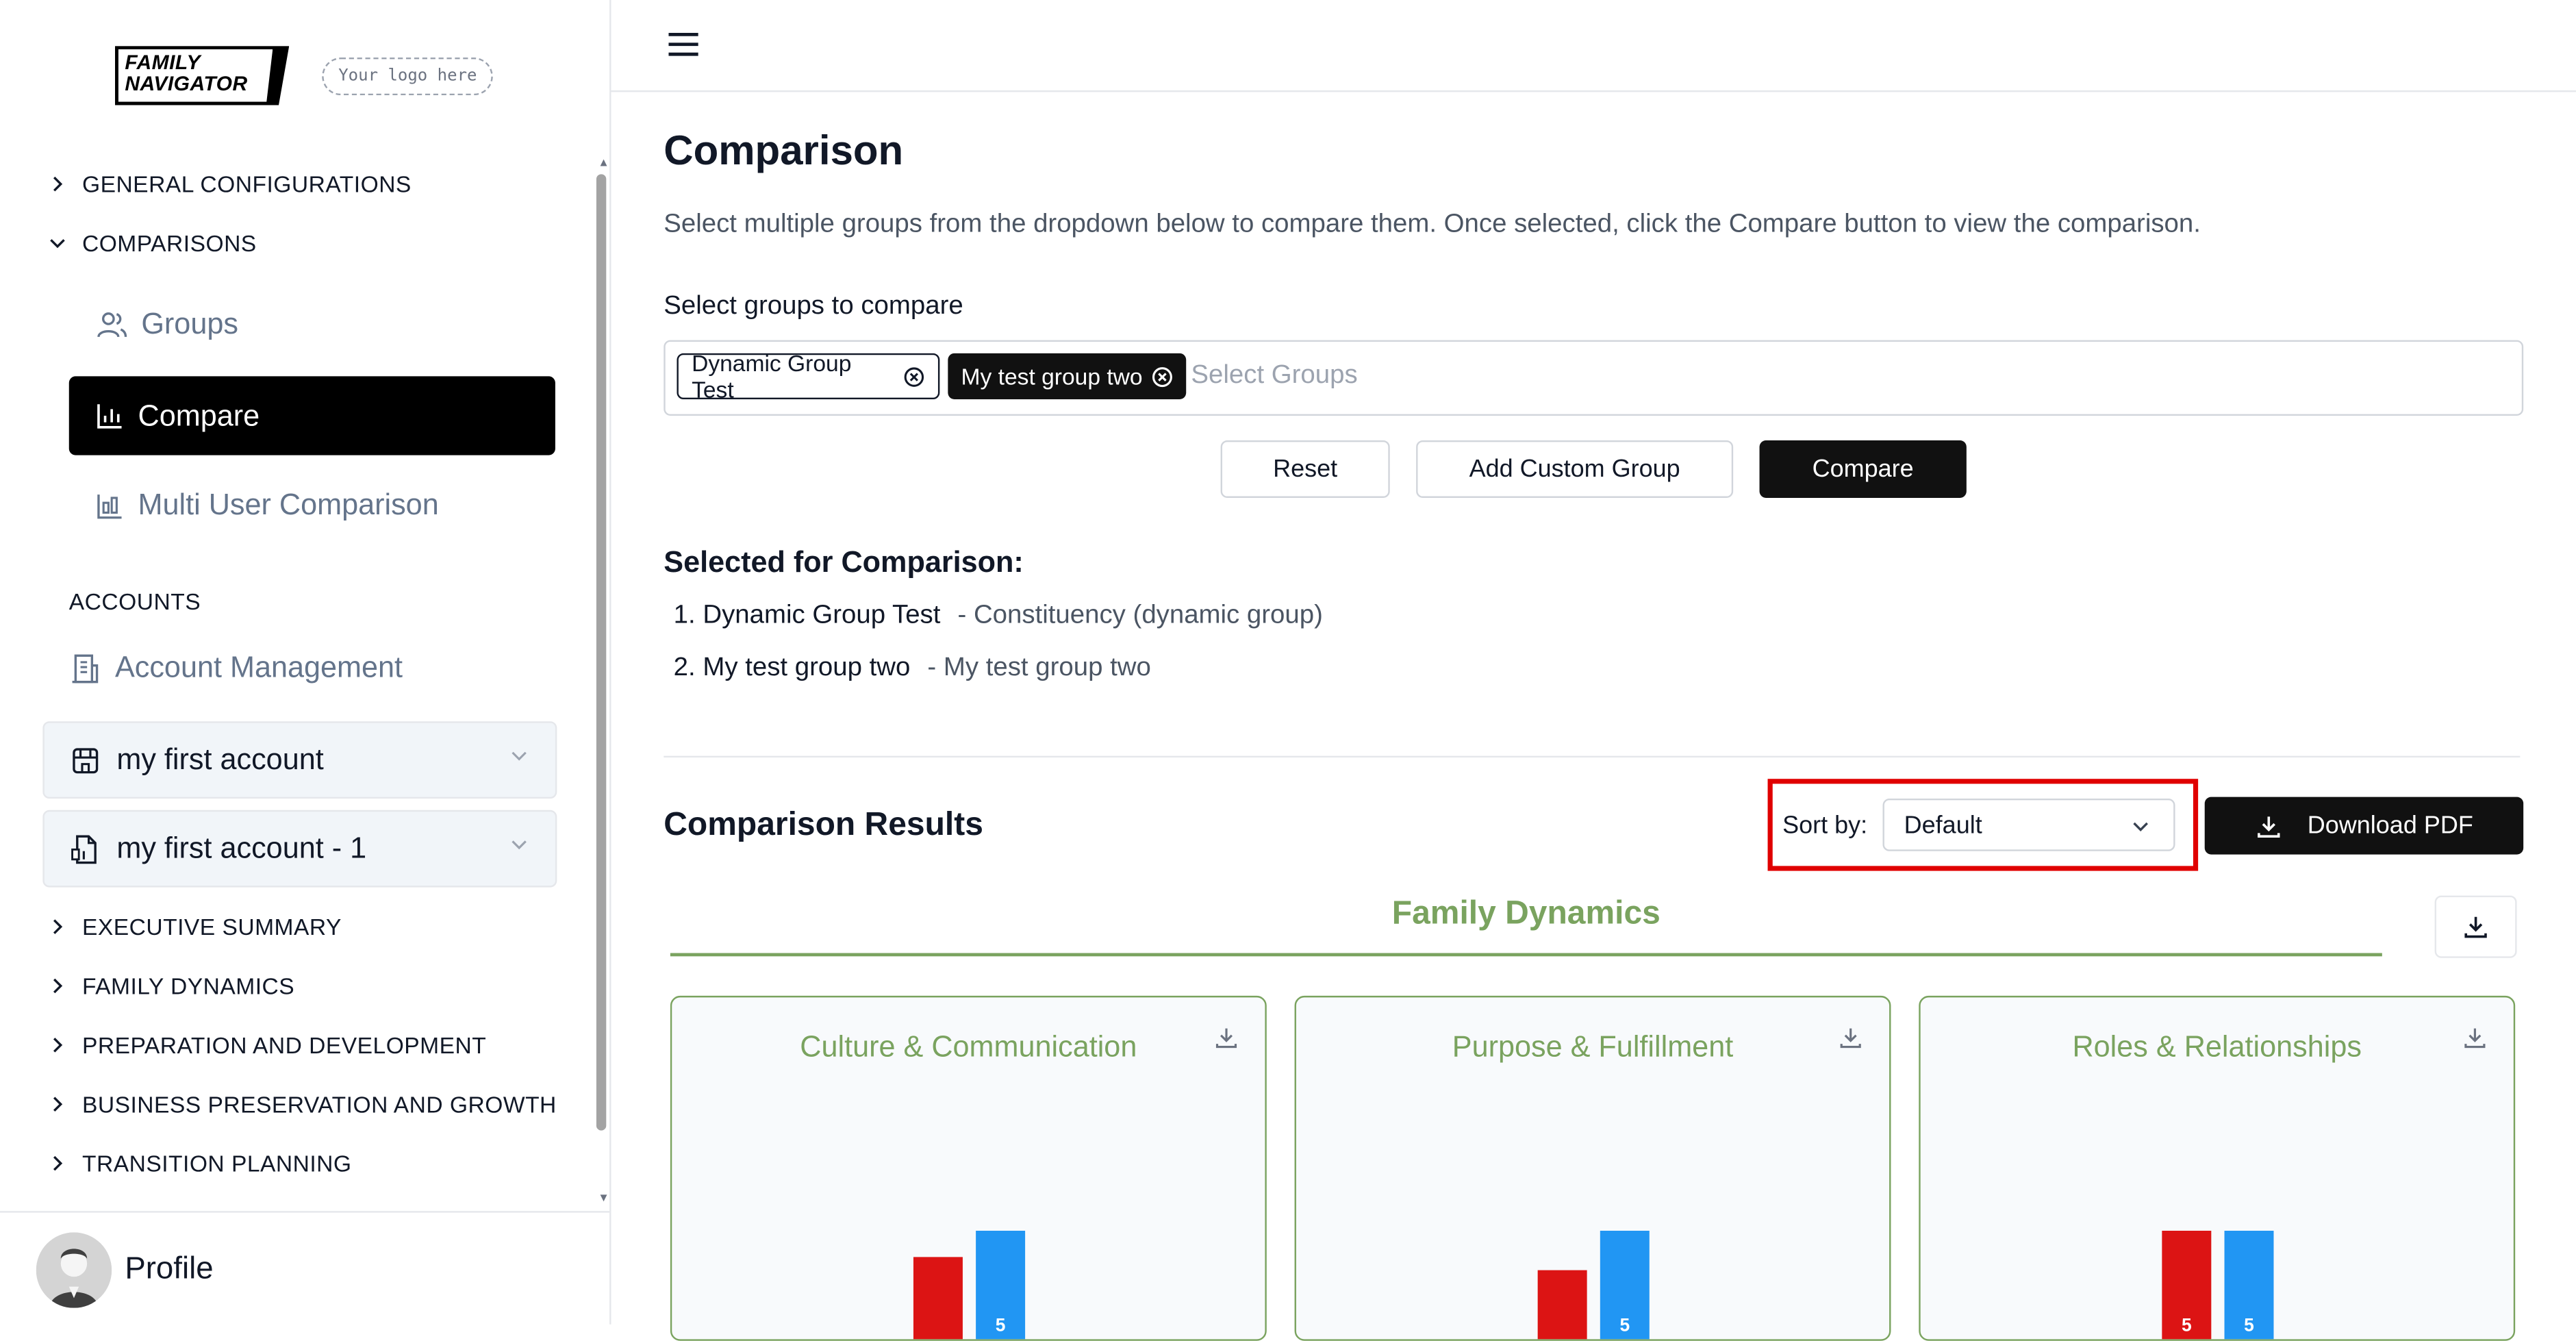 The image size is (2576, 1341). I want to click on account-label: my first account - 1, so click(241, 848).